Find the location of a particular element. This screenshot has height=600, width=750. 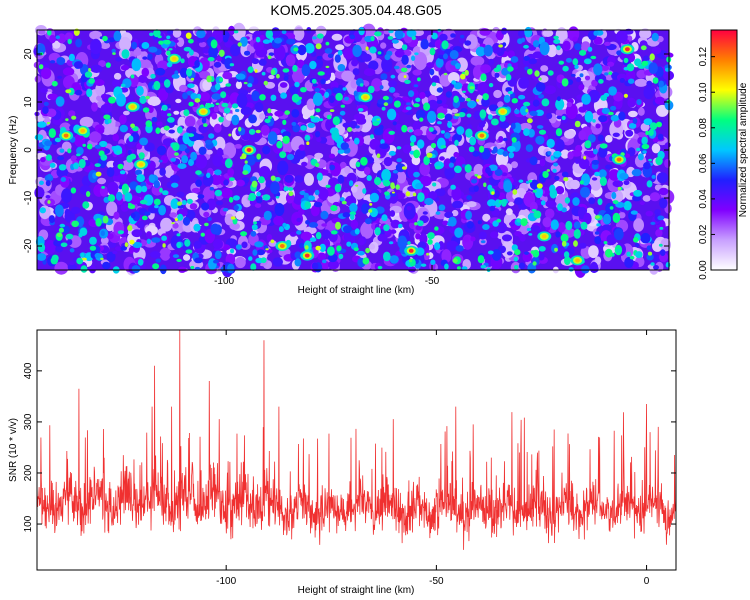

colorbar-tick-label: 0.12 is located at coordinates (703, 56).